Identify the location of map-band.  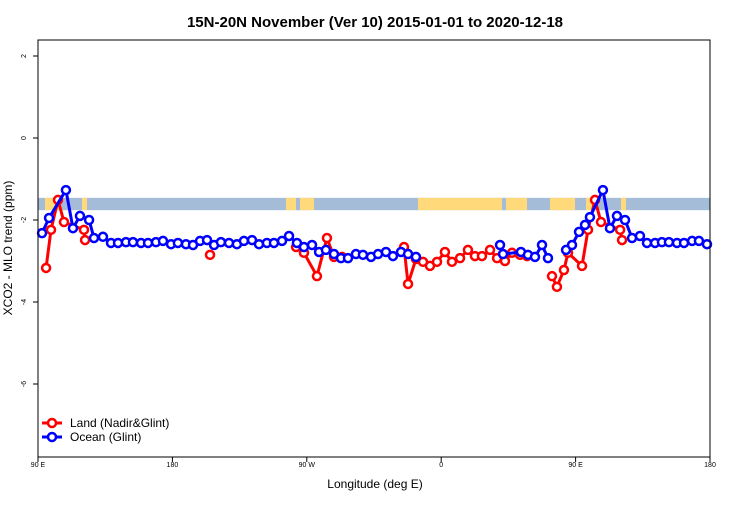
(374, 204).